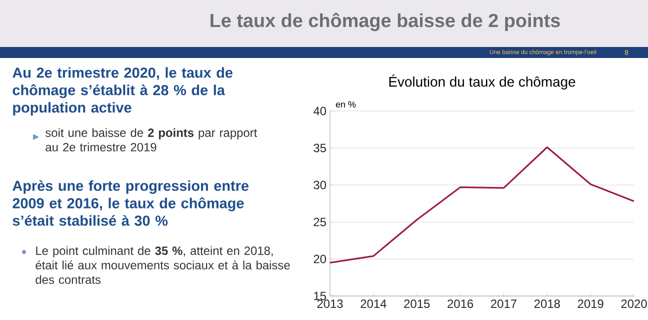  What do you see at coordinates (152, 140) in the screenshot?
I see `text: soit une baisse de 2 points par rapport au 2e trimestre 2019` at bounding box center [152, 140].